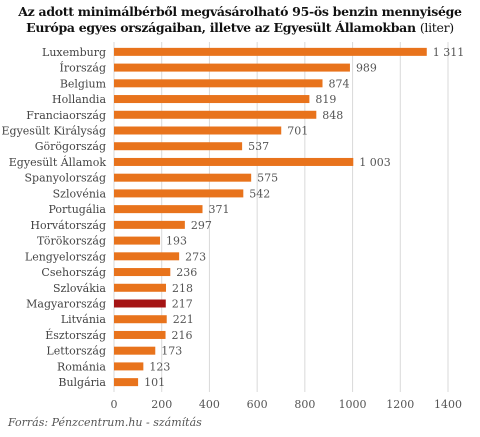 Image resolution: width=480 pixels, height=437 pixels. What do you see at coordinates (195, 256) in the screenshot?
I see `value-label: 273` at bounding box center [195, 256].